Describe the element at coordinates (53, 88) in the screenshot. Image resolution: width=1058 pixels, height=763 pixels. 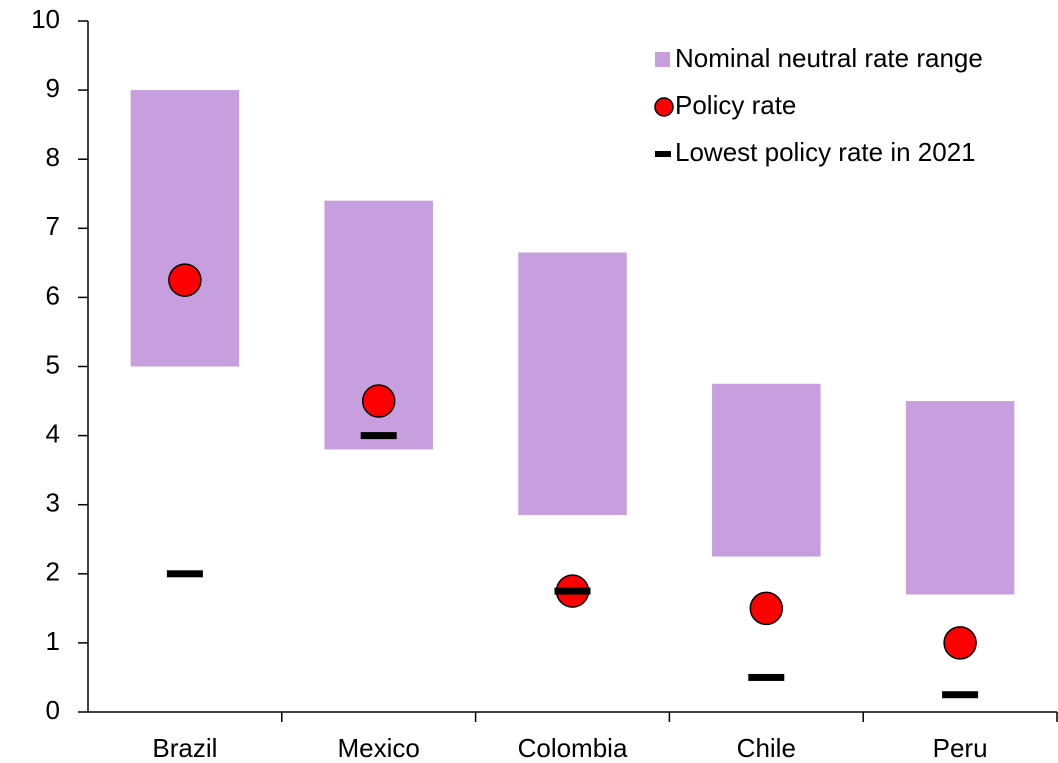
I see `y-tick-label: 9` at that location.